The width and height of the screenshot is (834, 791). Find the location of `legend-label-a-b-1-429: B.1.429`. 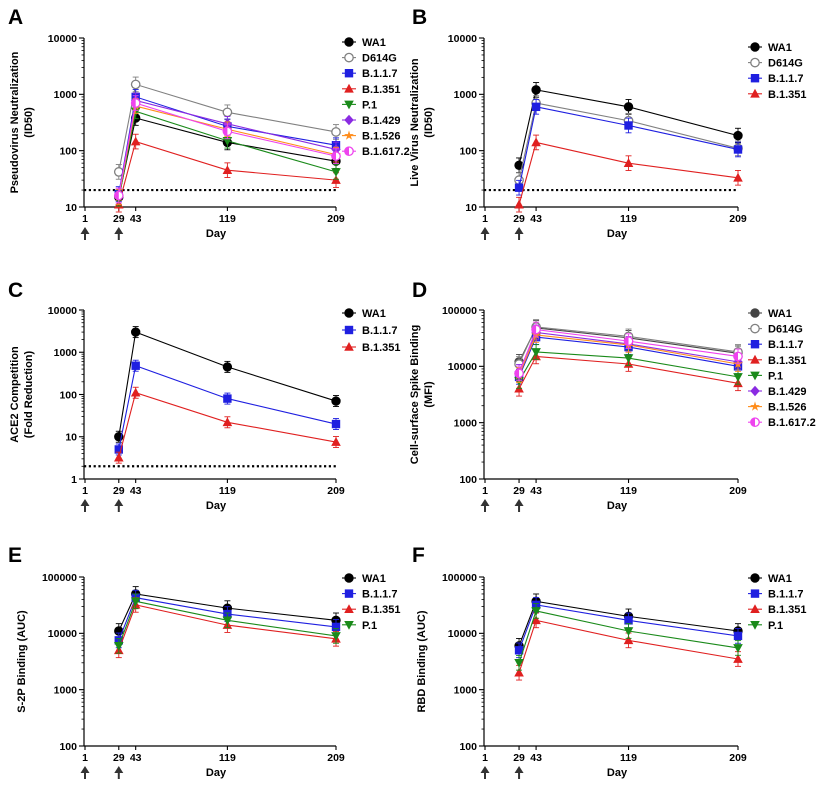

legend-label-a-b-1-429: B.1.429 is located at coordinates (381, 121).